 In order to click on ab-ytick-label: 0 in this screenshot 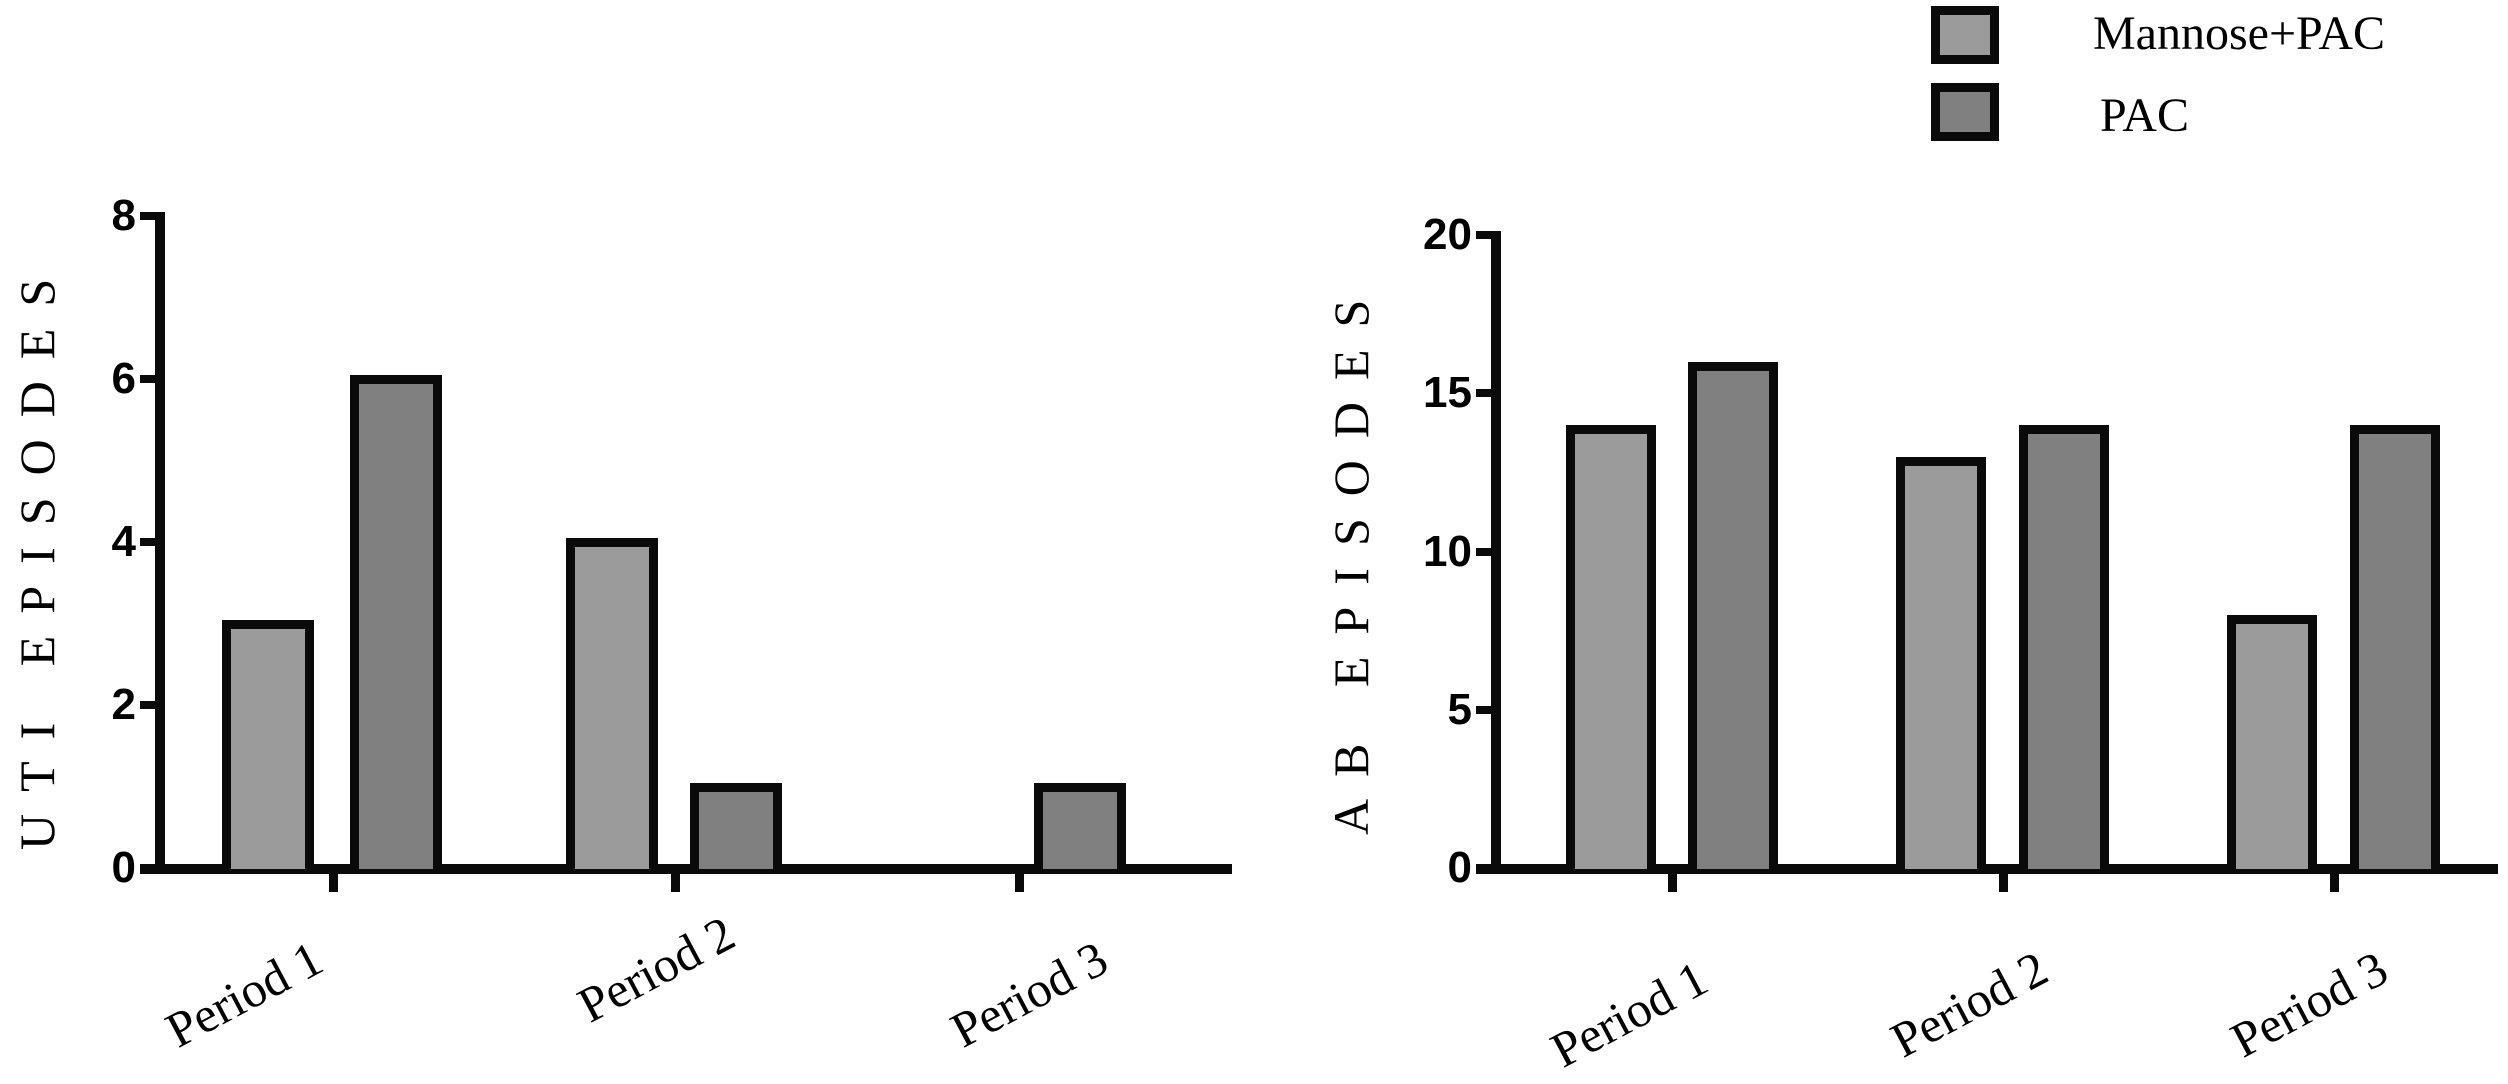, I will do `click(1459, 867)`.